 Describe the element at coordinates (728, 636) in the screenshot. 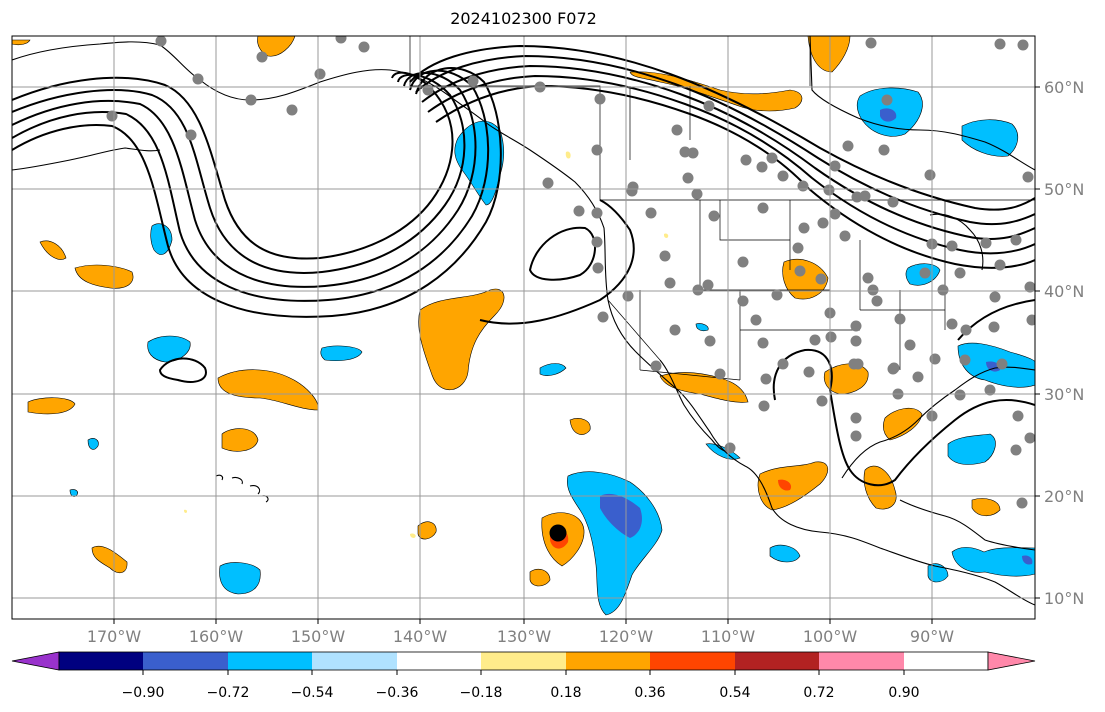

I see `lon-label: 110°W` at that location.